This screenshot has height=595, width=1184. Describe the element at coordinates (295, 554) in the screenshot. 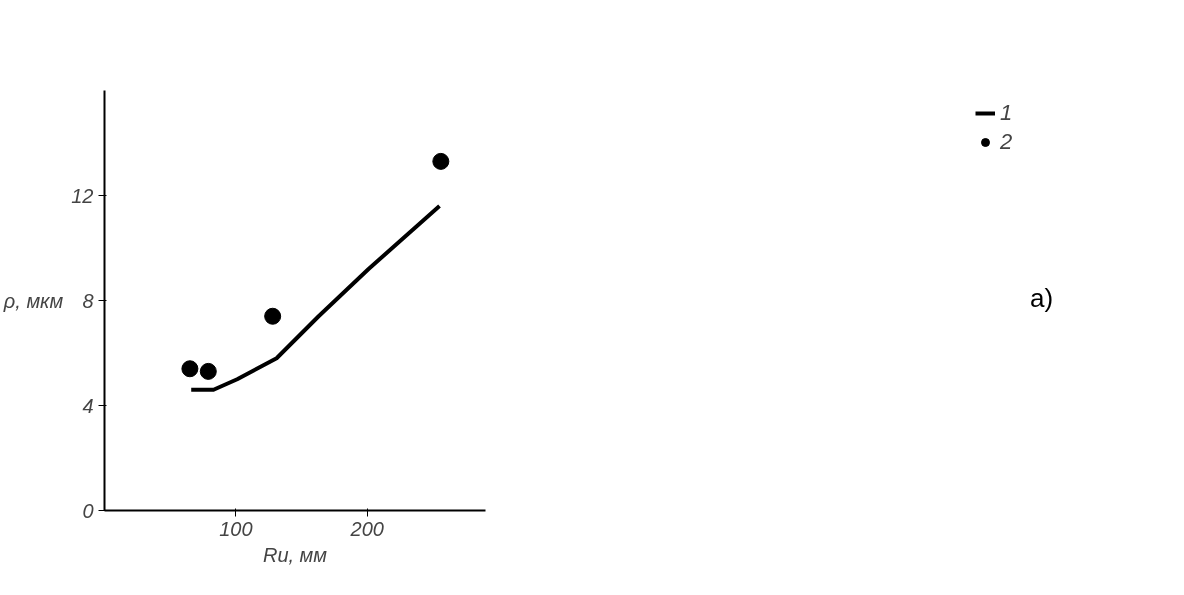

I see `x-axis-title: Rи, мм` at that location.